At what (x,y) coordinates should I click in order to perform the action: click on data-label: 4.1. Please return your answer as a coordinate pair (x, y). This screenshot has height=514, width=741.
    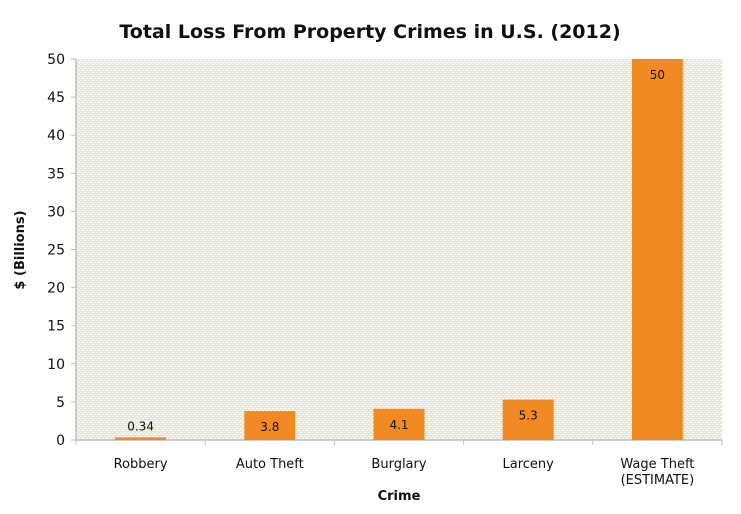
    Looking at the image, I should click on (398, 425).